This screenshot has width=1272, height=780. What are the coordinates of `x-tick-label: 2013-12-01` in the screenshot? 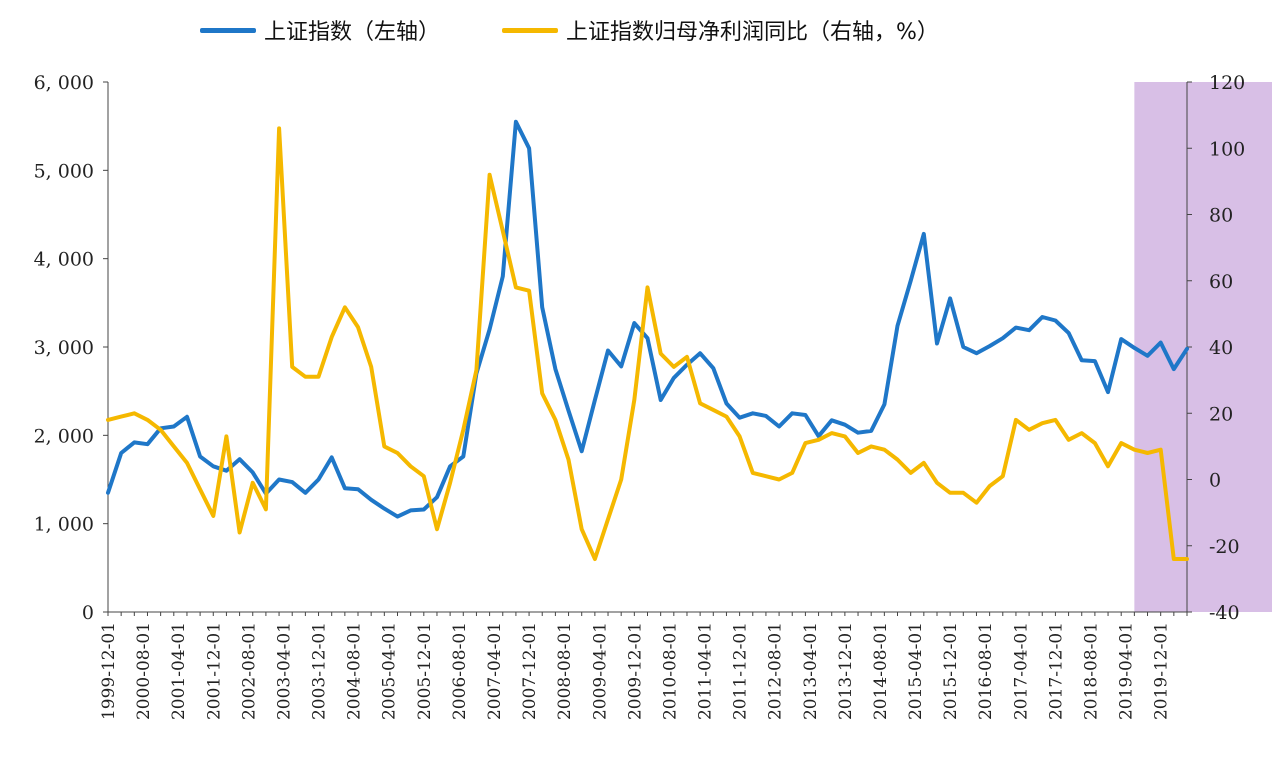 It's located at (846, 671).